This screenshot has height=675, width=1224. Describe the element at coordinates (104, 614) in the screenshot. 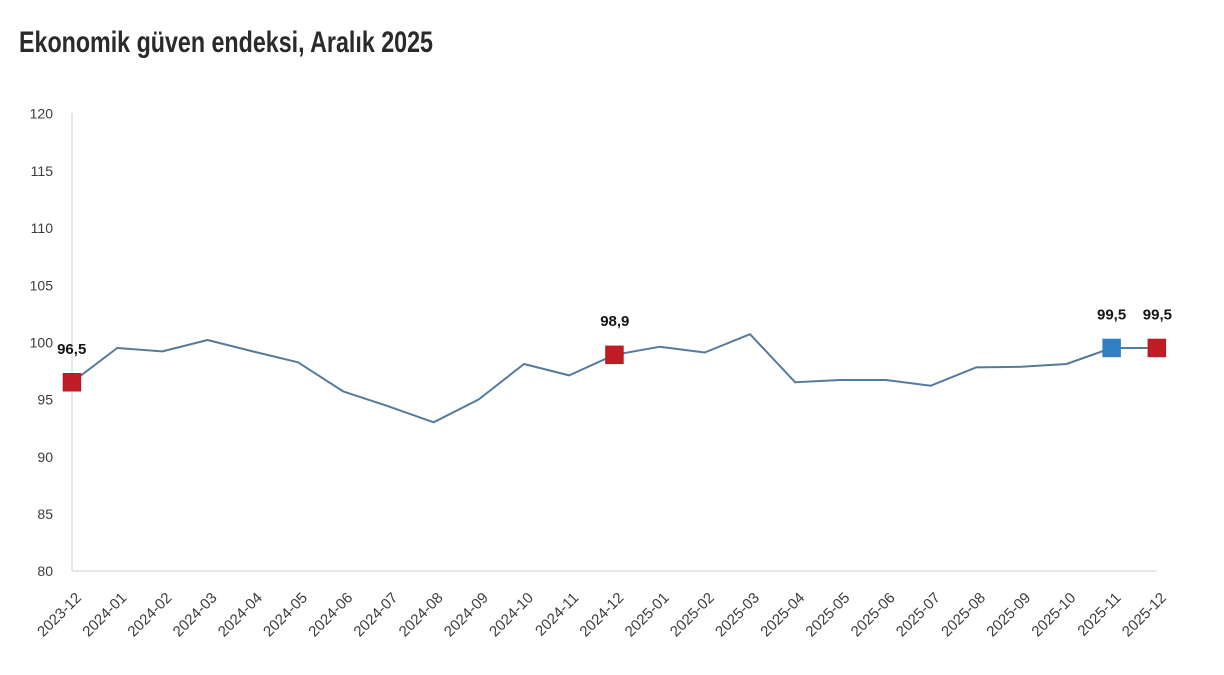

I see `svg-text: 2024-01` at that location.